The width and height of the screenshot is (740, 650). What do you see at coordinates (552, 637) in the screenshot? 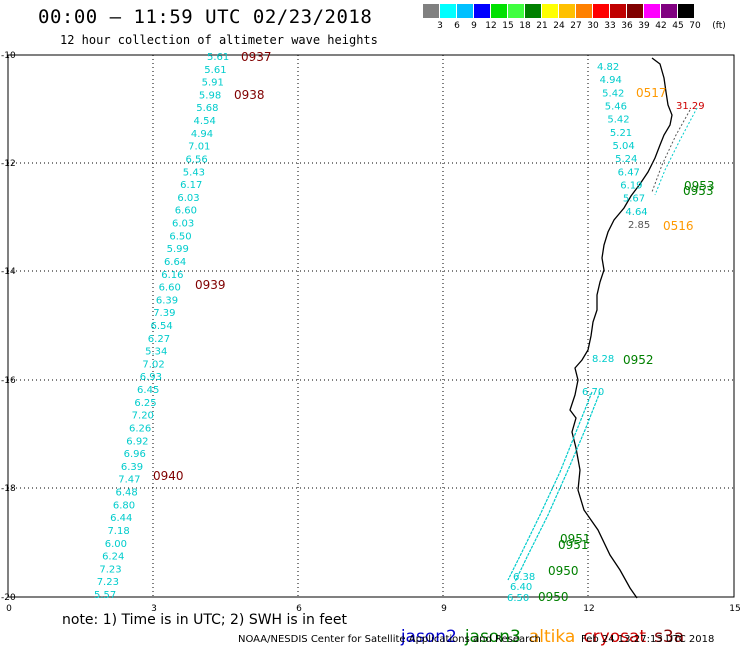
I see `legend-altika: altika` at bounding box center [552, 637].